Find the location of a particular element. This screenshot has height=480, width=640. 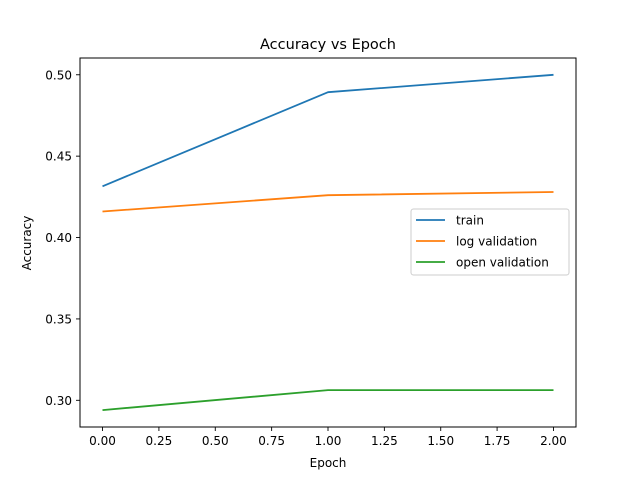

x-axis-label: Epoch is located at coordinates (328, 463).